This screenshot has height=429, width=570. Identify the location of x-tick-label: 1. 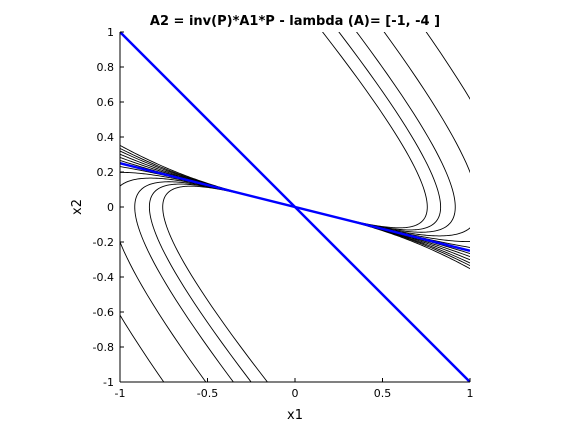
(470, 393).